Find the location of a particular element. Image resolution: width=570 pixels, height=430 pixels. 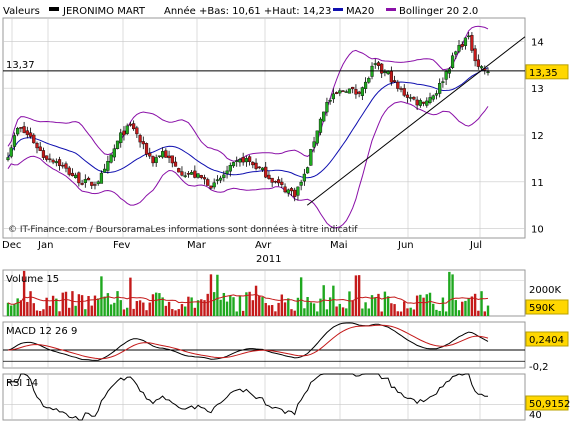

macd-signal-line is located at coordinates (248, 342).